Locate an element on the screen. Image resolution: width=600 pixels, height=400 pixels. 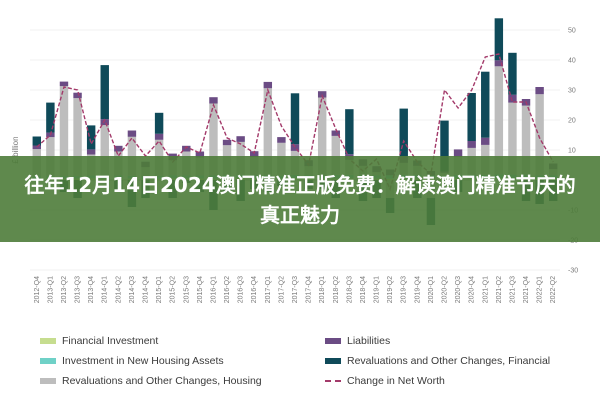
legend-item-change-net-worth: Change in Net Worth is located at coordinates (385, 381).